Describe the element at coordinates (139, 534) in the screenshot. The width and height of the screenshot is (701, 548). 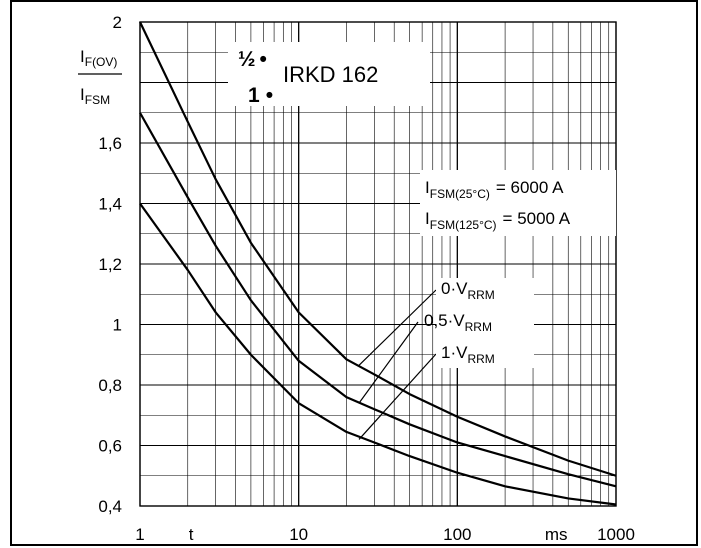
I see `x-tick-label: 1` at that location.